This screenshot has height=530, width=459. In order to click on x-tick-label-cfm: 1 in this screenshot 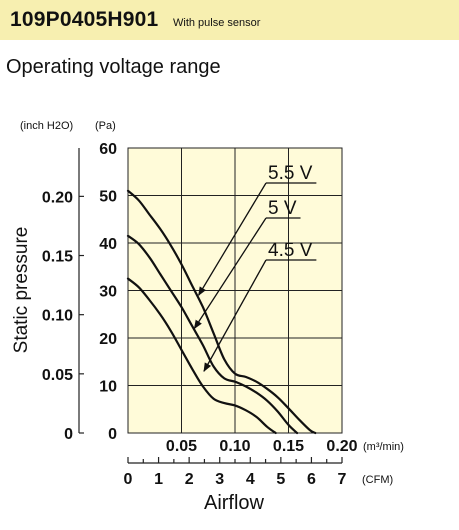, I will do `click(158, 479)`.